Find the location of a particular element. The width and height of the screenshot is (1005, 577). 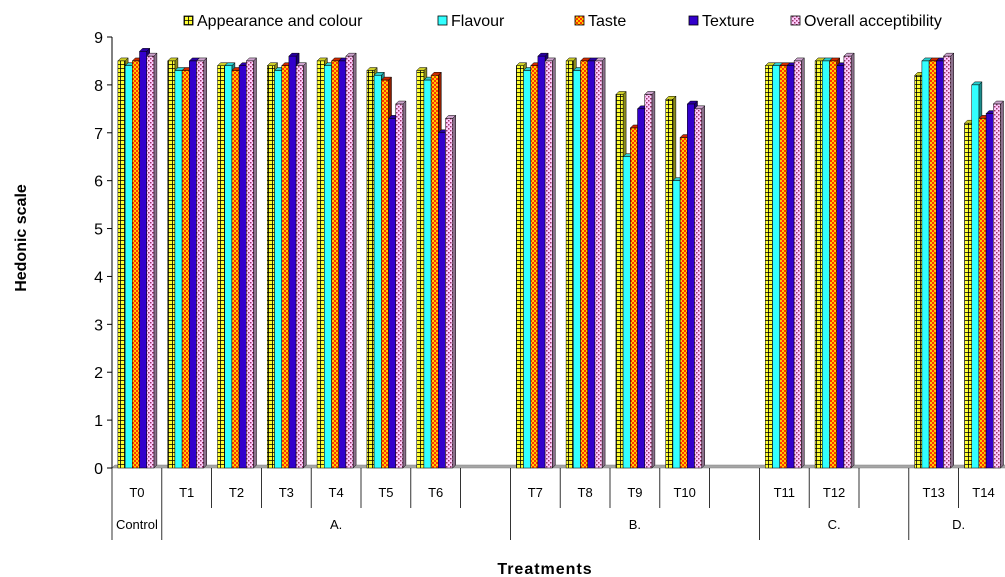

category-label-T7: T7 is located at coordinates (535, 492).